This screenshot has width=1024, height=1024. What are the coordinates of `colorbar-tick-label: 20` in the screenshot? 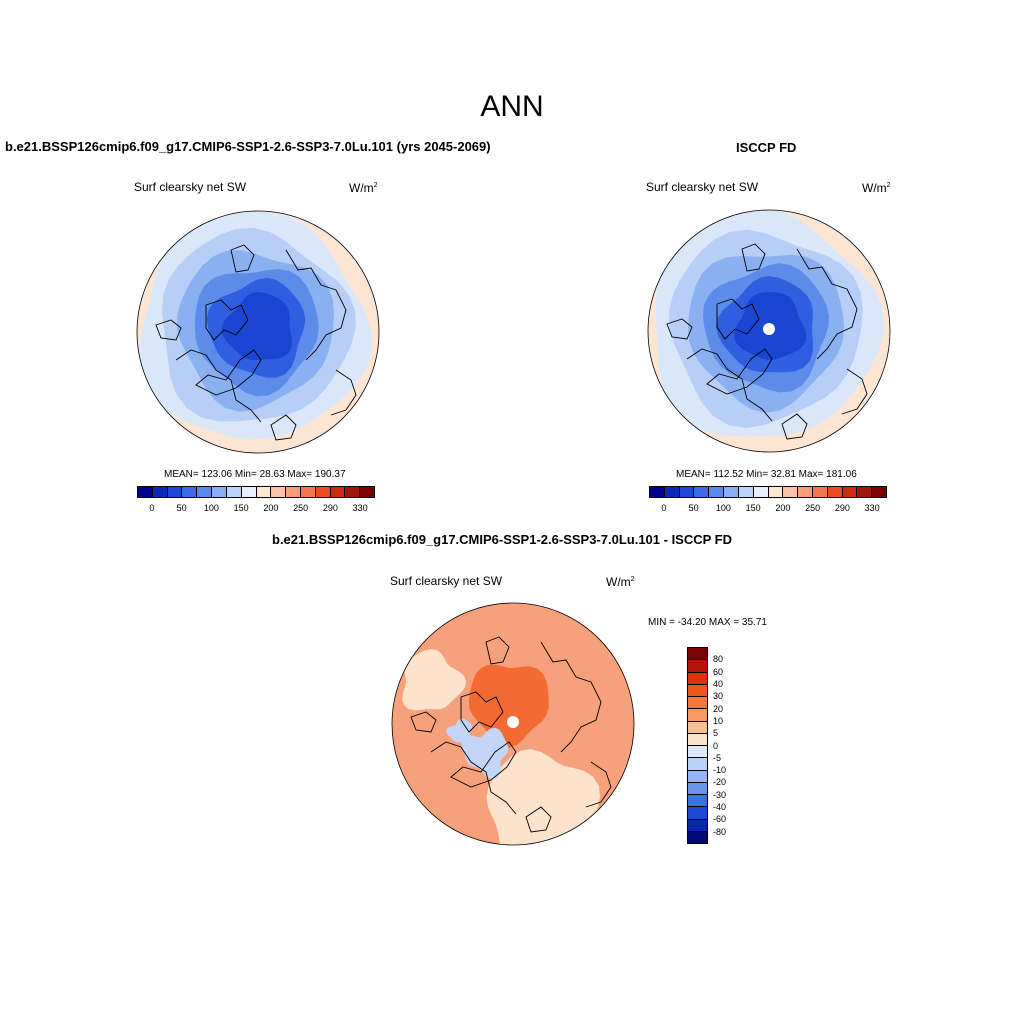 It's located at (718, 708).